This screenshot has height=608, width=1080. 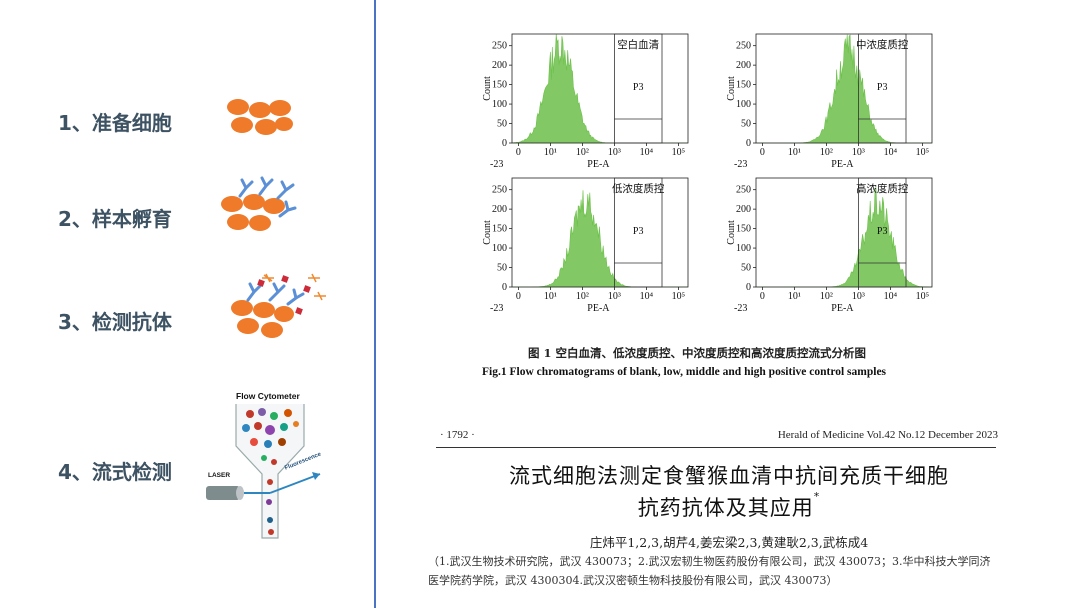 What do you see at coordinates (638, 188) in the screenshot?
I see `histogram-title: 低浓度质控` at bounding box center [638, 188].